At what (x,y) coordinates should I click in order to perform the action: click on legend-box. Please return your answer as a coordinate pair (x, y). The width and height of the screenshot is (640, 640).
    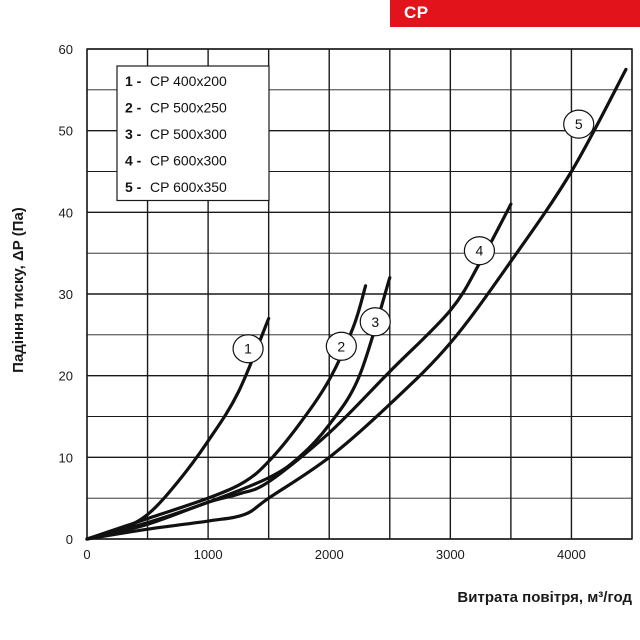
    Looking at the image, I should click on (193, 133).